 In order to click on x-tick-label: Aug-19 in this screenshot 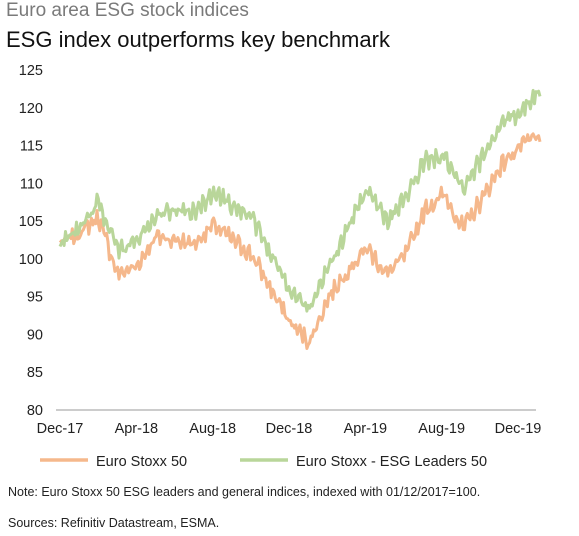, I will do `click(441, 429)`.